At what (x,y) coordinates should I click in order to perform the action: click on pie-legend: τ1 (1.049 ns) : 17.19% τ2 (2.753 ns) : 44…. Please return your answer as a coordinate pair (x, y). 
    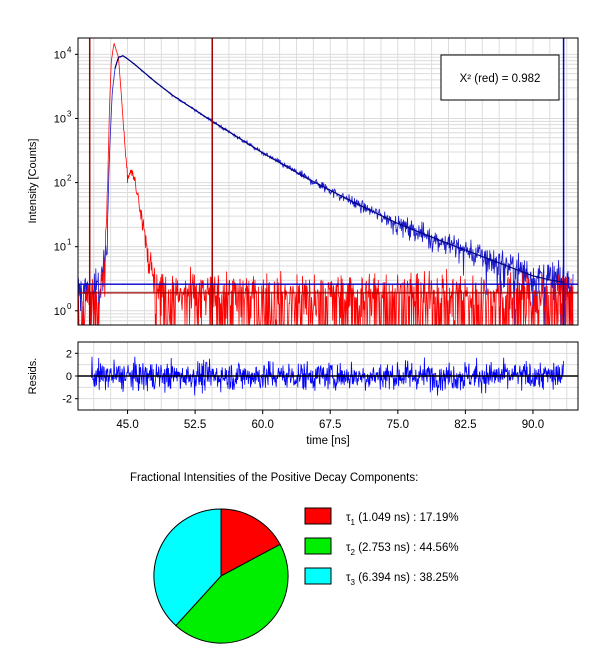
    Looking at the image, I should click on (381, 547).